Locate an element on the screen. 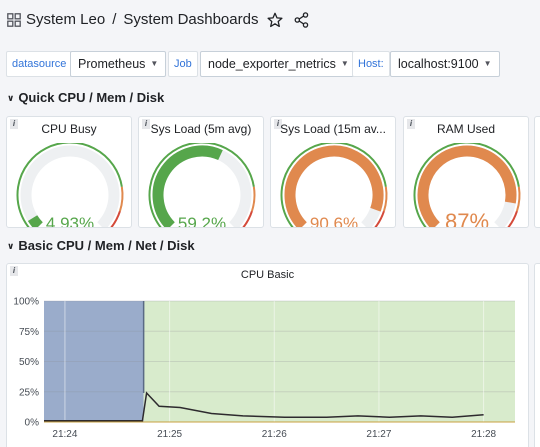 The height and width of the screenshot is (447, 540). series-area-blue is located at coordinates (94, 361).